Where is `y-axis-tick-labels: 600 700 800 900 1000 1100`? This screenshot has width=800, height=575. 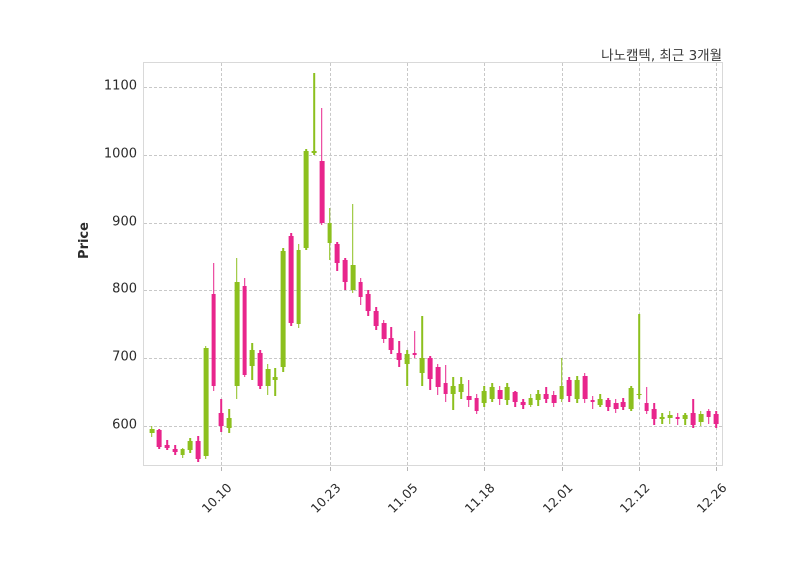
y-axis-tick-labels: 600 700 800 900 1000 1100 is located at coordinates (111, 264).